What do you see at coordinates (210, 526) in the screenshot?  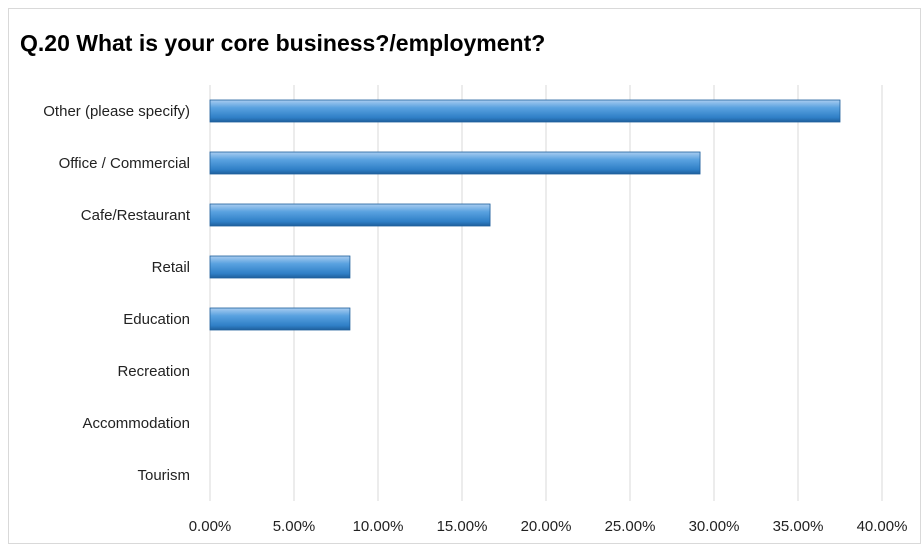 I see `x-tick-label: 0.00%` at bounding box center [210, 526].